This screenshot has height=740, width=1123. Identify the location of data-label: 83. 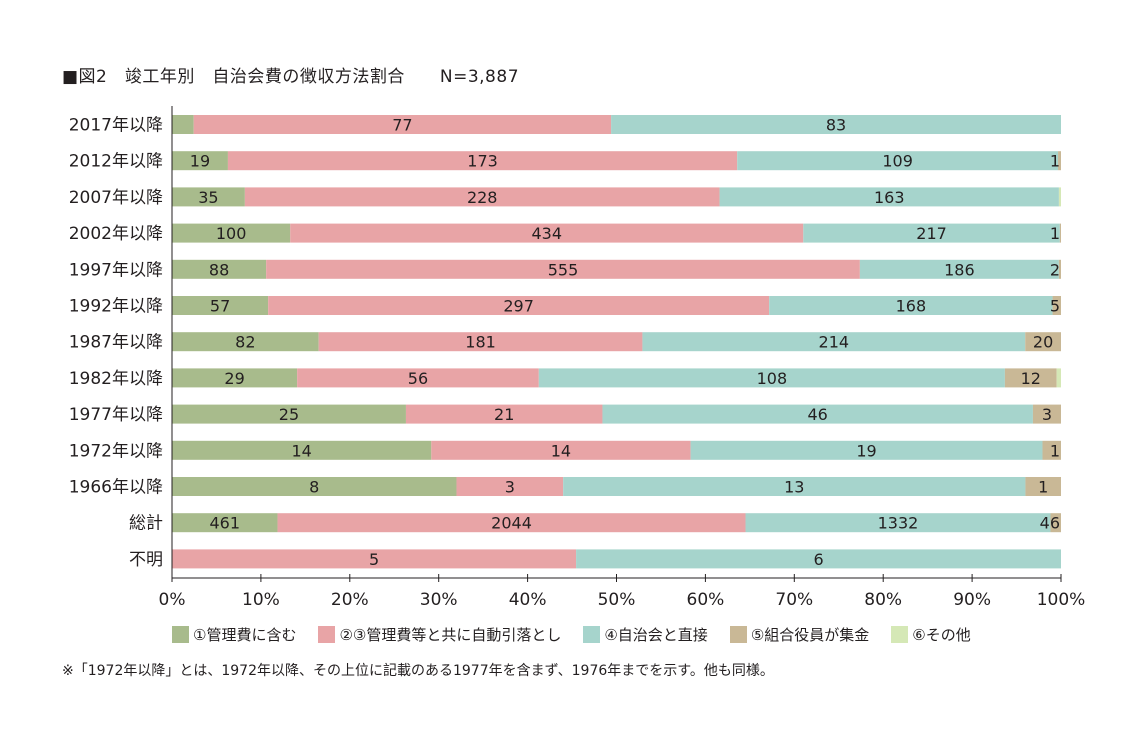
(836, 125).